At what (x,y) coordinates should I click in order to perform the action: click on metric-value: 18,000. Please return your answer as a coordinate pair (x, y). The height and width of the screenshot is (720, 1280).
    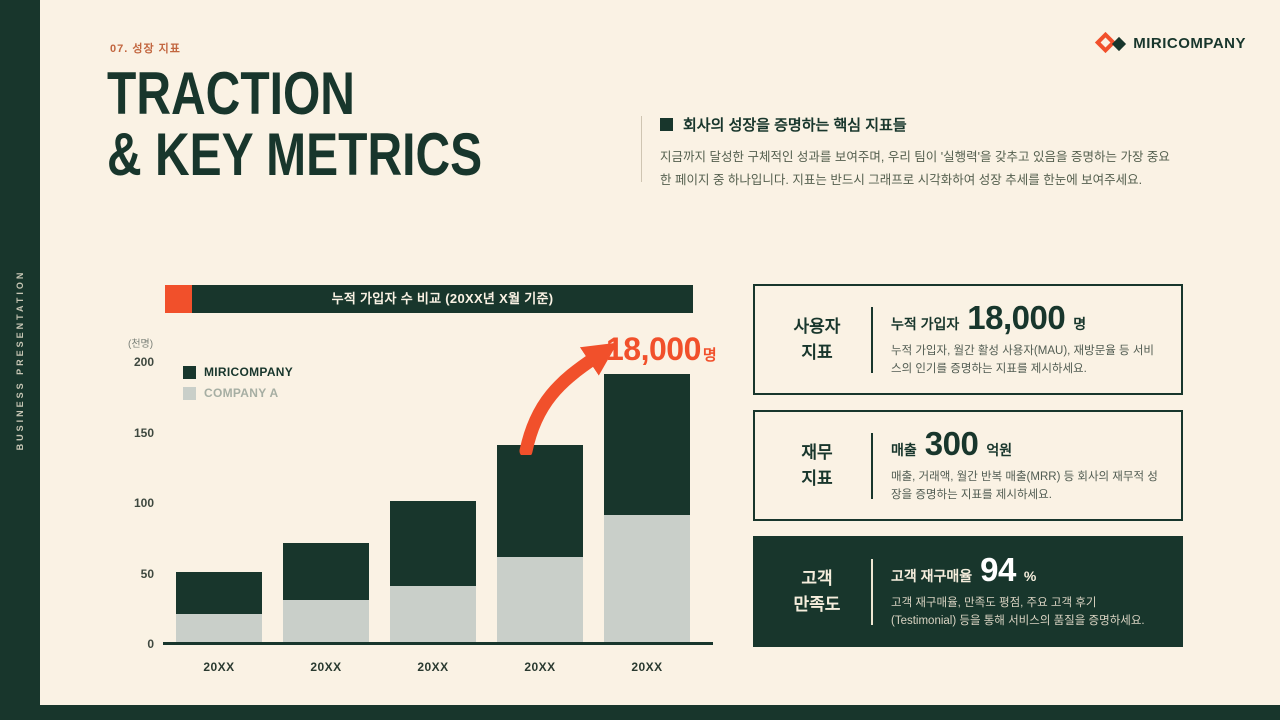
    Looking at the image, I should click on (1016, 317).